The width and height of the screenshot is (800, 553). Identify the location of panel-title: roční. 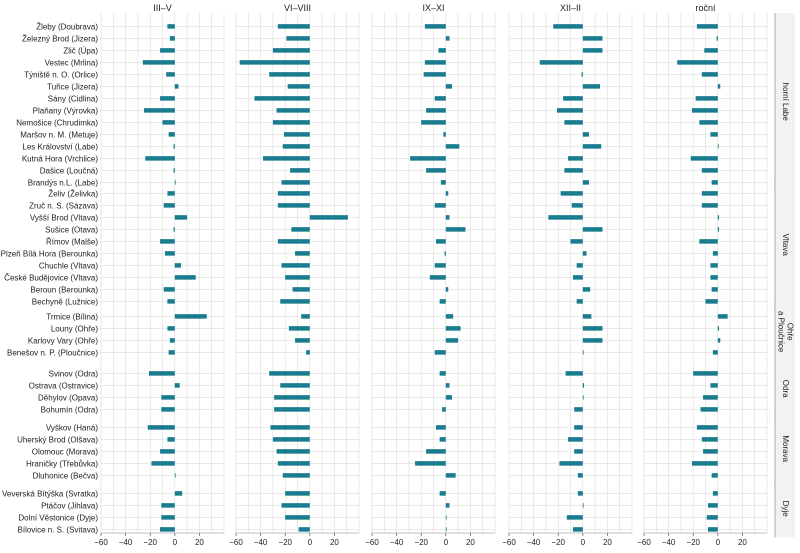
(705, 8).